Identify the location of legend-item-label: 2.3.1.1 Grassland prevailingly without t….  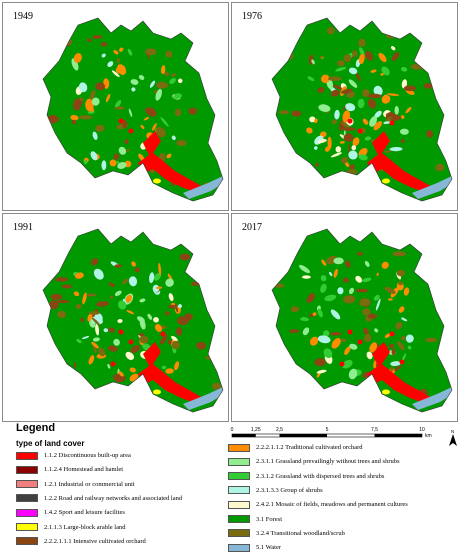
(328, 462).